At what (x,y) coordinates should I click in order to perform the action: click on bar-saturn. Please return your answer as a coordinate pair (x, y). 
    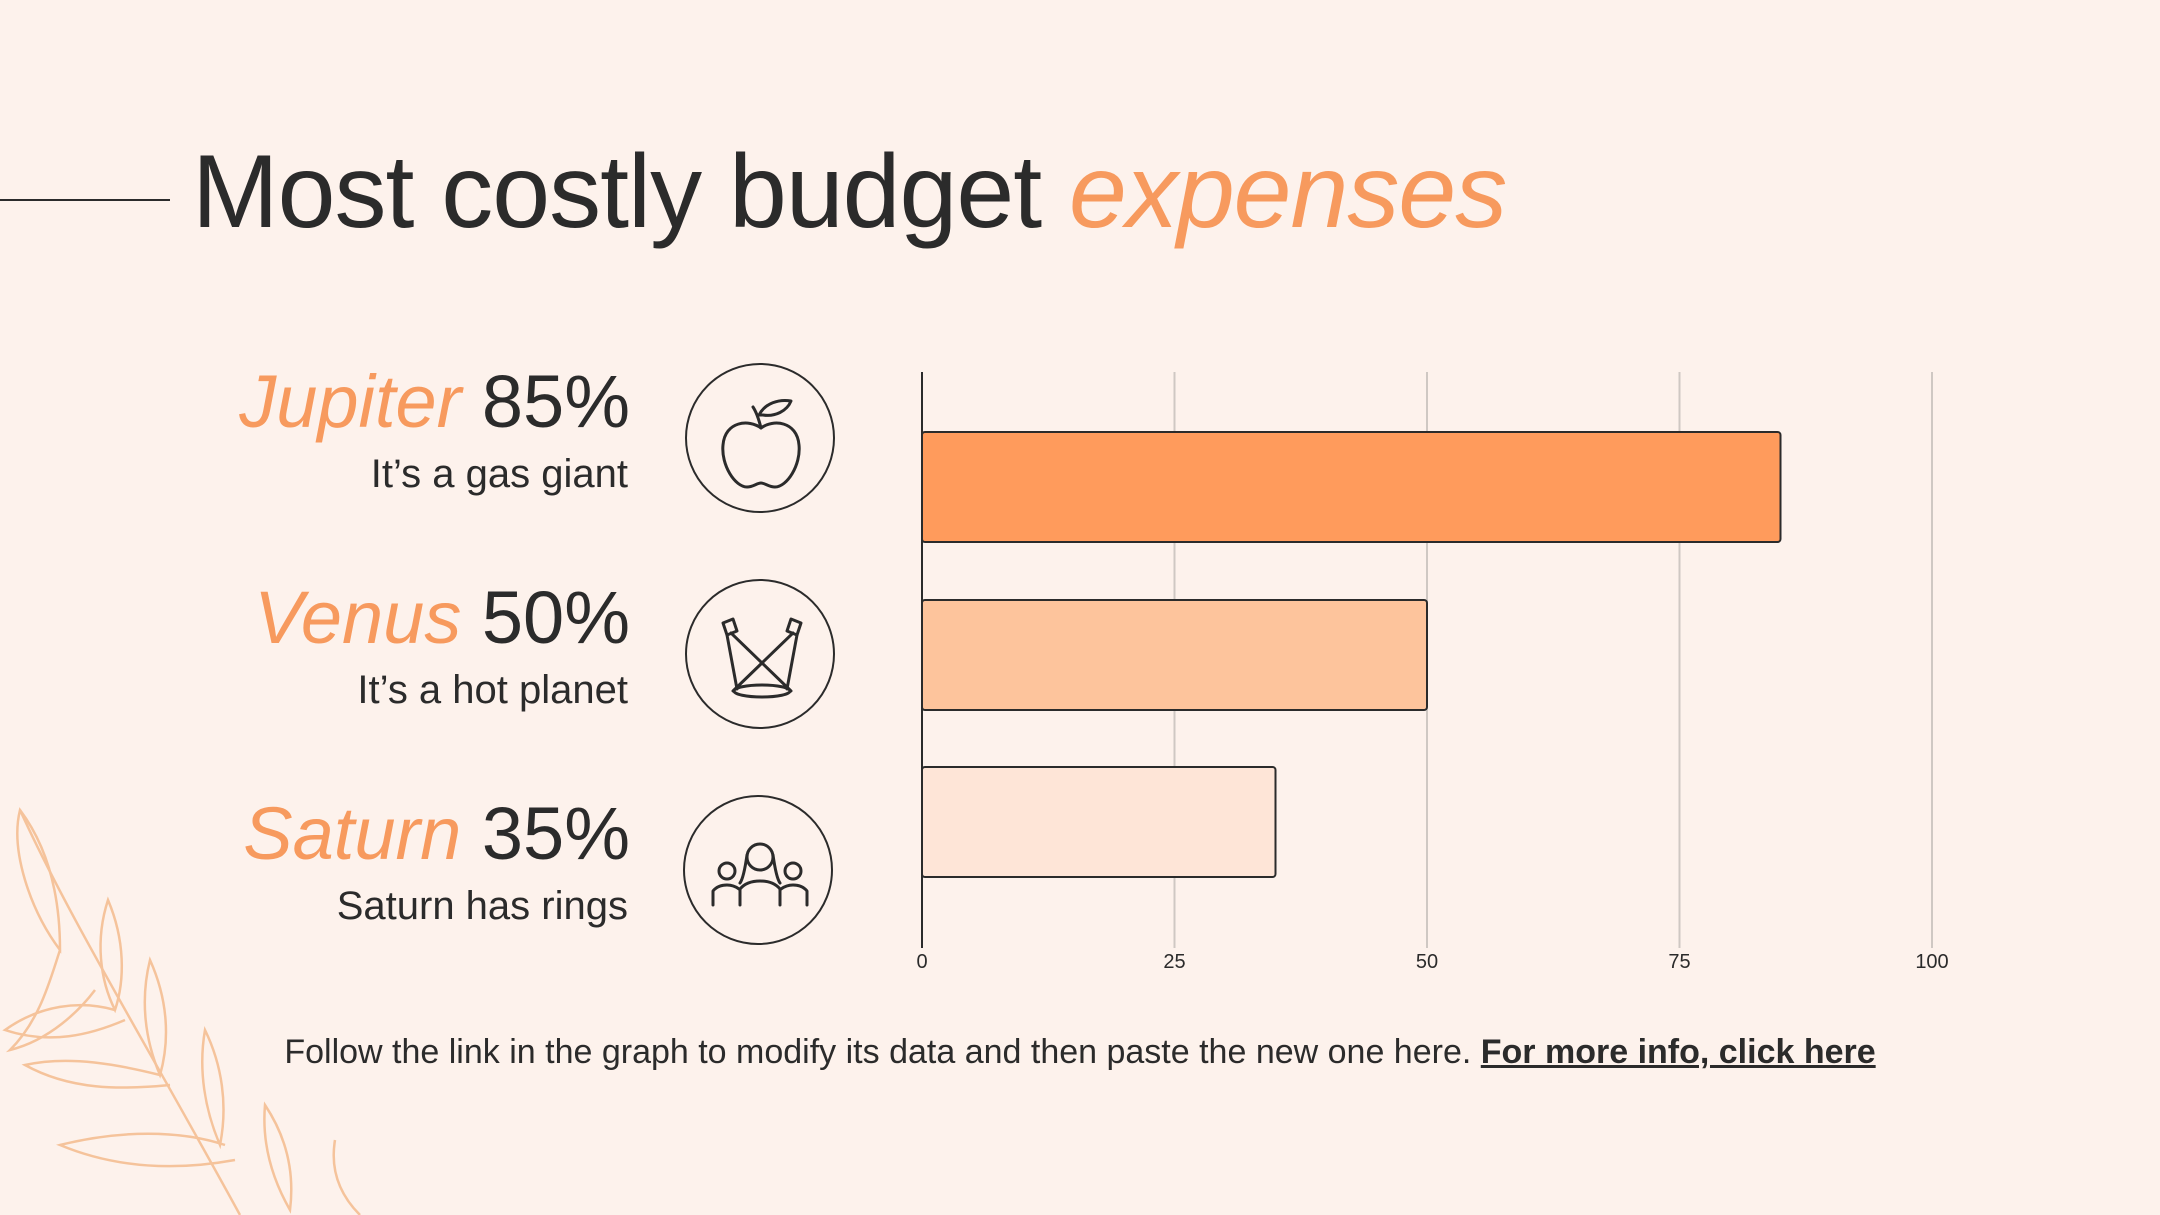
    Looking at the image, I should click on (1099, 822).